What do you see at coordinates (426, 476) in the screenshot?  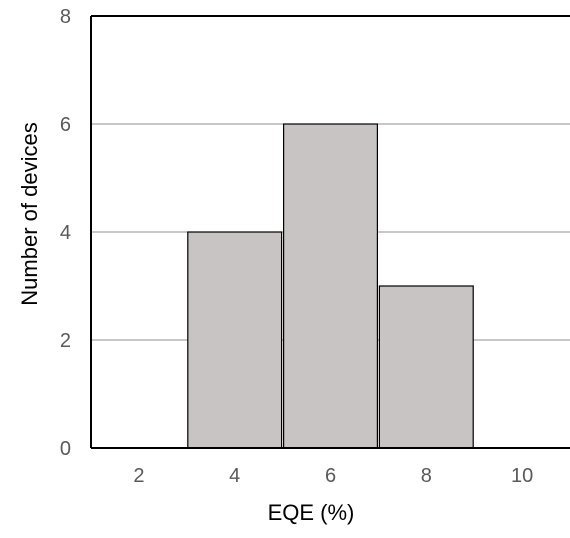 I see `x-tick-label-8: 8` at bounding box center [426, 476].